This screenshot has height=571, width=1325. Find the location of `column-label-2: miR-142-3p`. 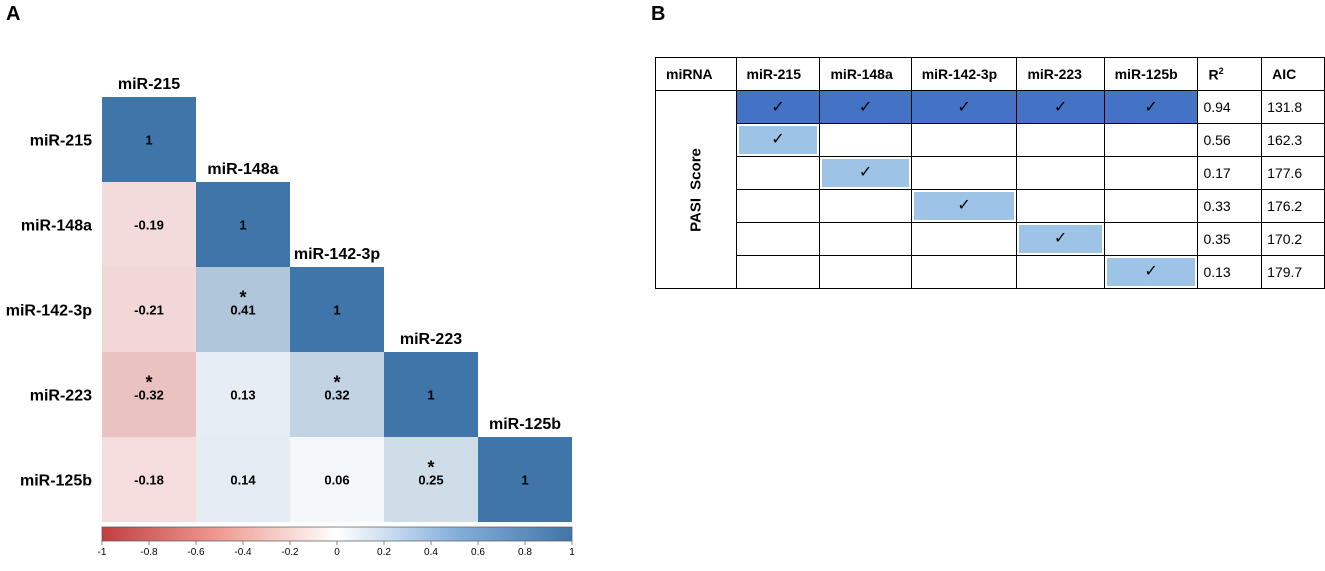

column-label-2: miR-142-3p is located at coordinates (337, 254).